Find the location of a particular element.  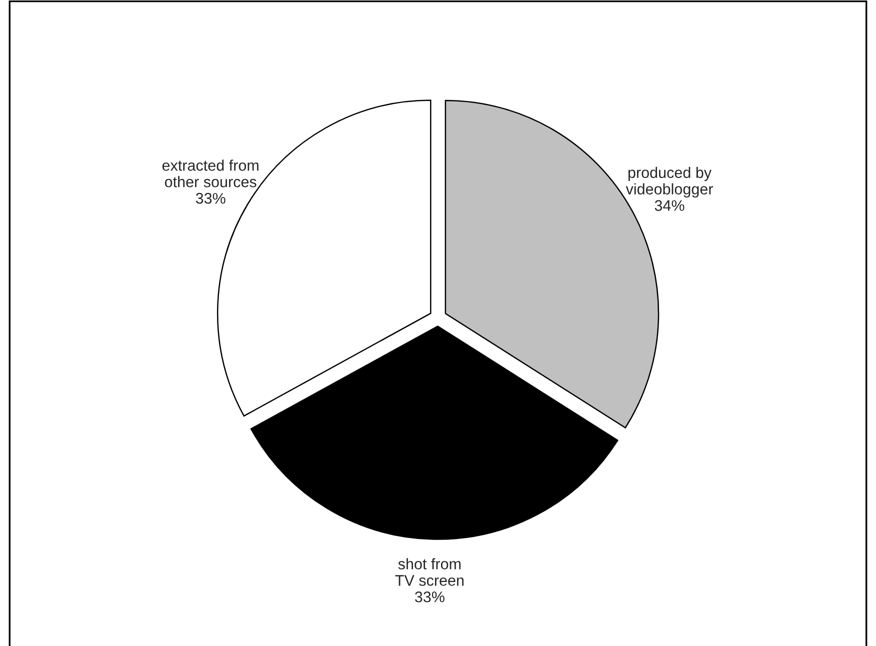

slice-label: shot from TV screen is located at coordinates (429, 572).